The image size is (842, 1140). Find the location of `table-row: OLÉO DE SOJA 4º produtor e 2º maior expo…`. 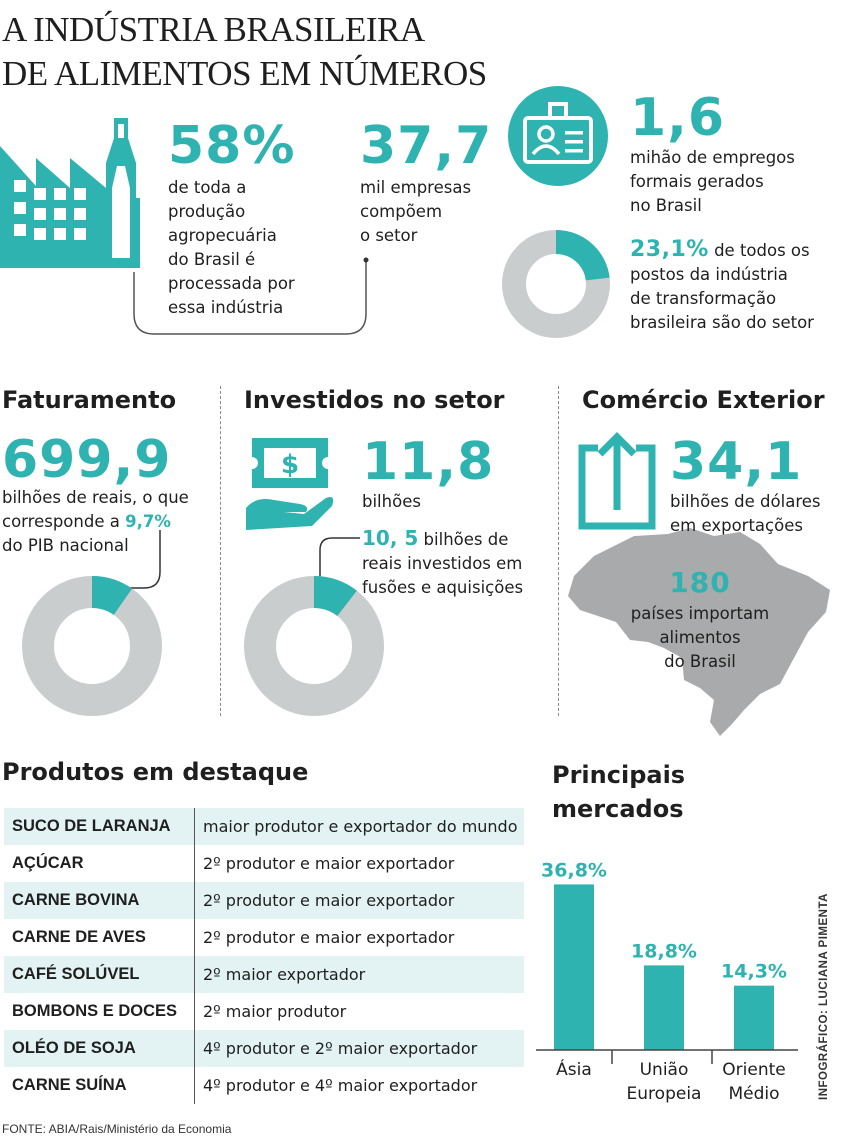

table-row: OLÉO DE SOJA 4º produtor e 2º maior expo… is located at coordinates (264, 1048).